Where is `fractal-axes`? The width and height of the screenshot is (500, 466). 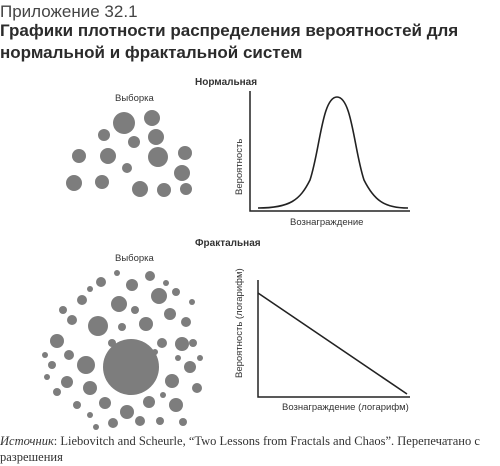
fractal-axes is located at coordinates (333, 339).